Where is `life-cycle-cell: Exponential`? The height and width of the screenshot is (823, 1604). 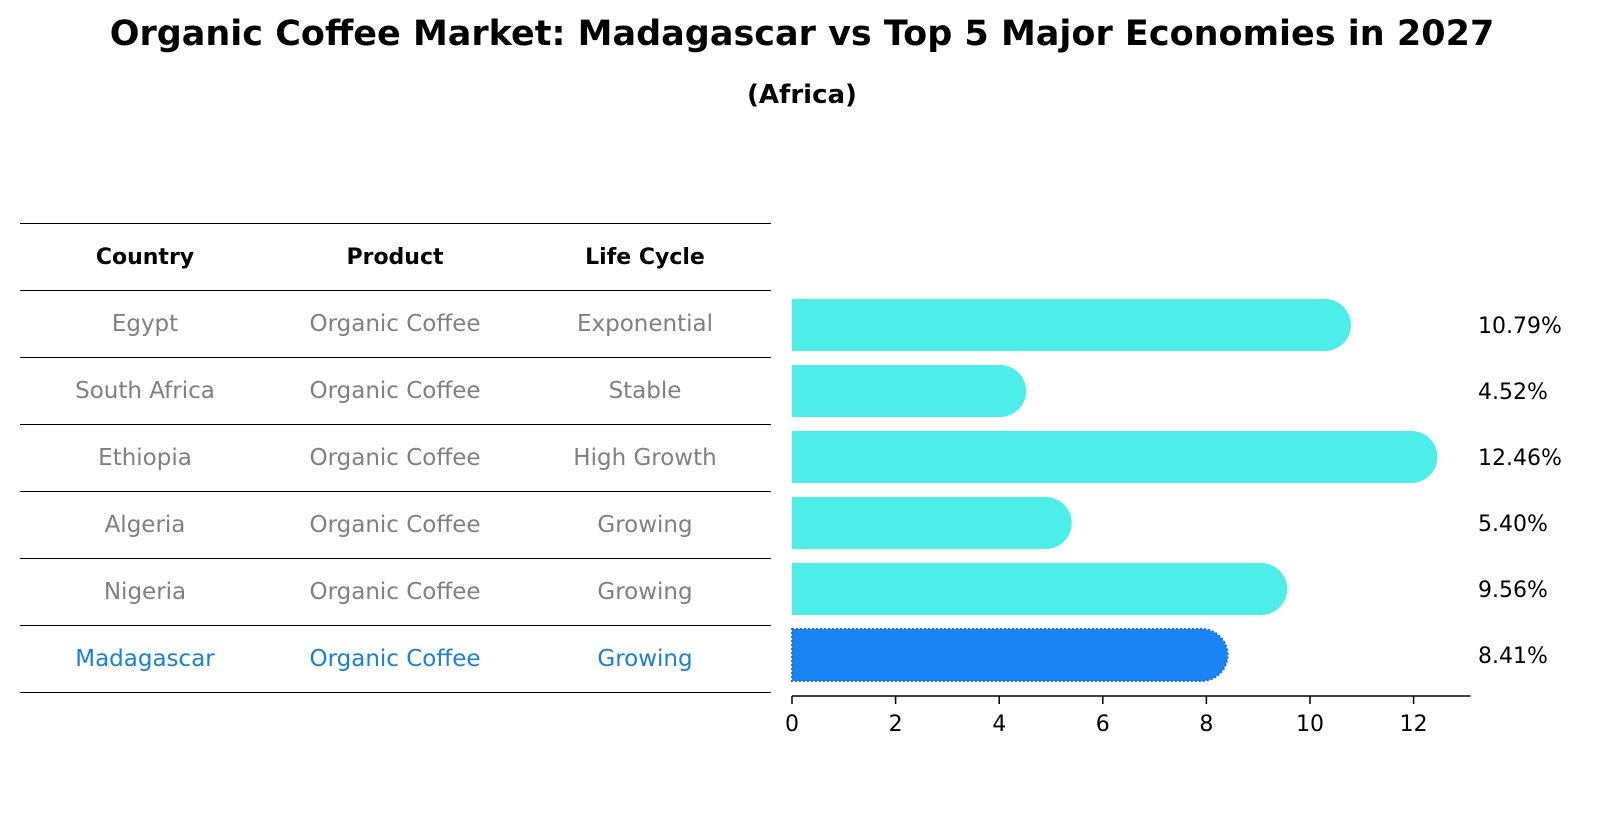 life-cycle-cell: Exponential is located at coordinates (644, 324).